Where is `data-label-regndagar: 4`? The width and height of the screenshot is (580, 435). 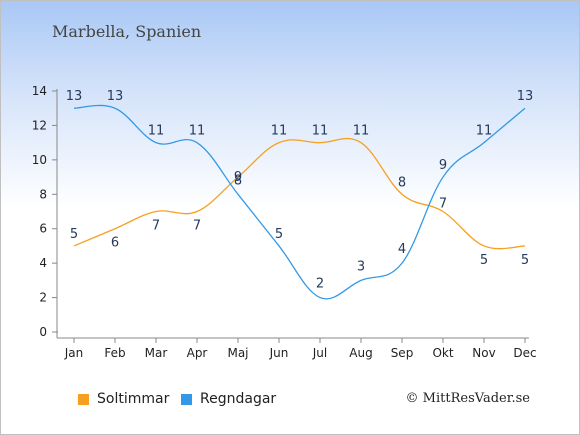
data-label-regndagar: 4 is located at coordinates (402, 249).